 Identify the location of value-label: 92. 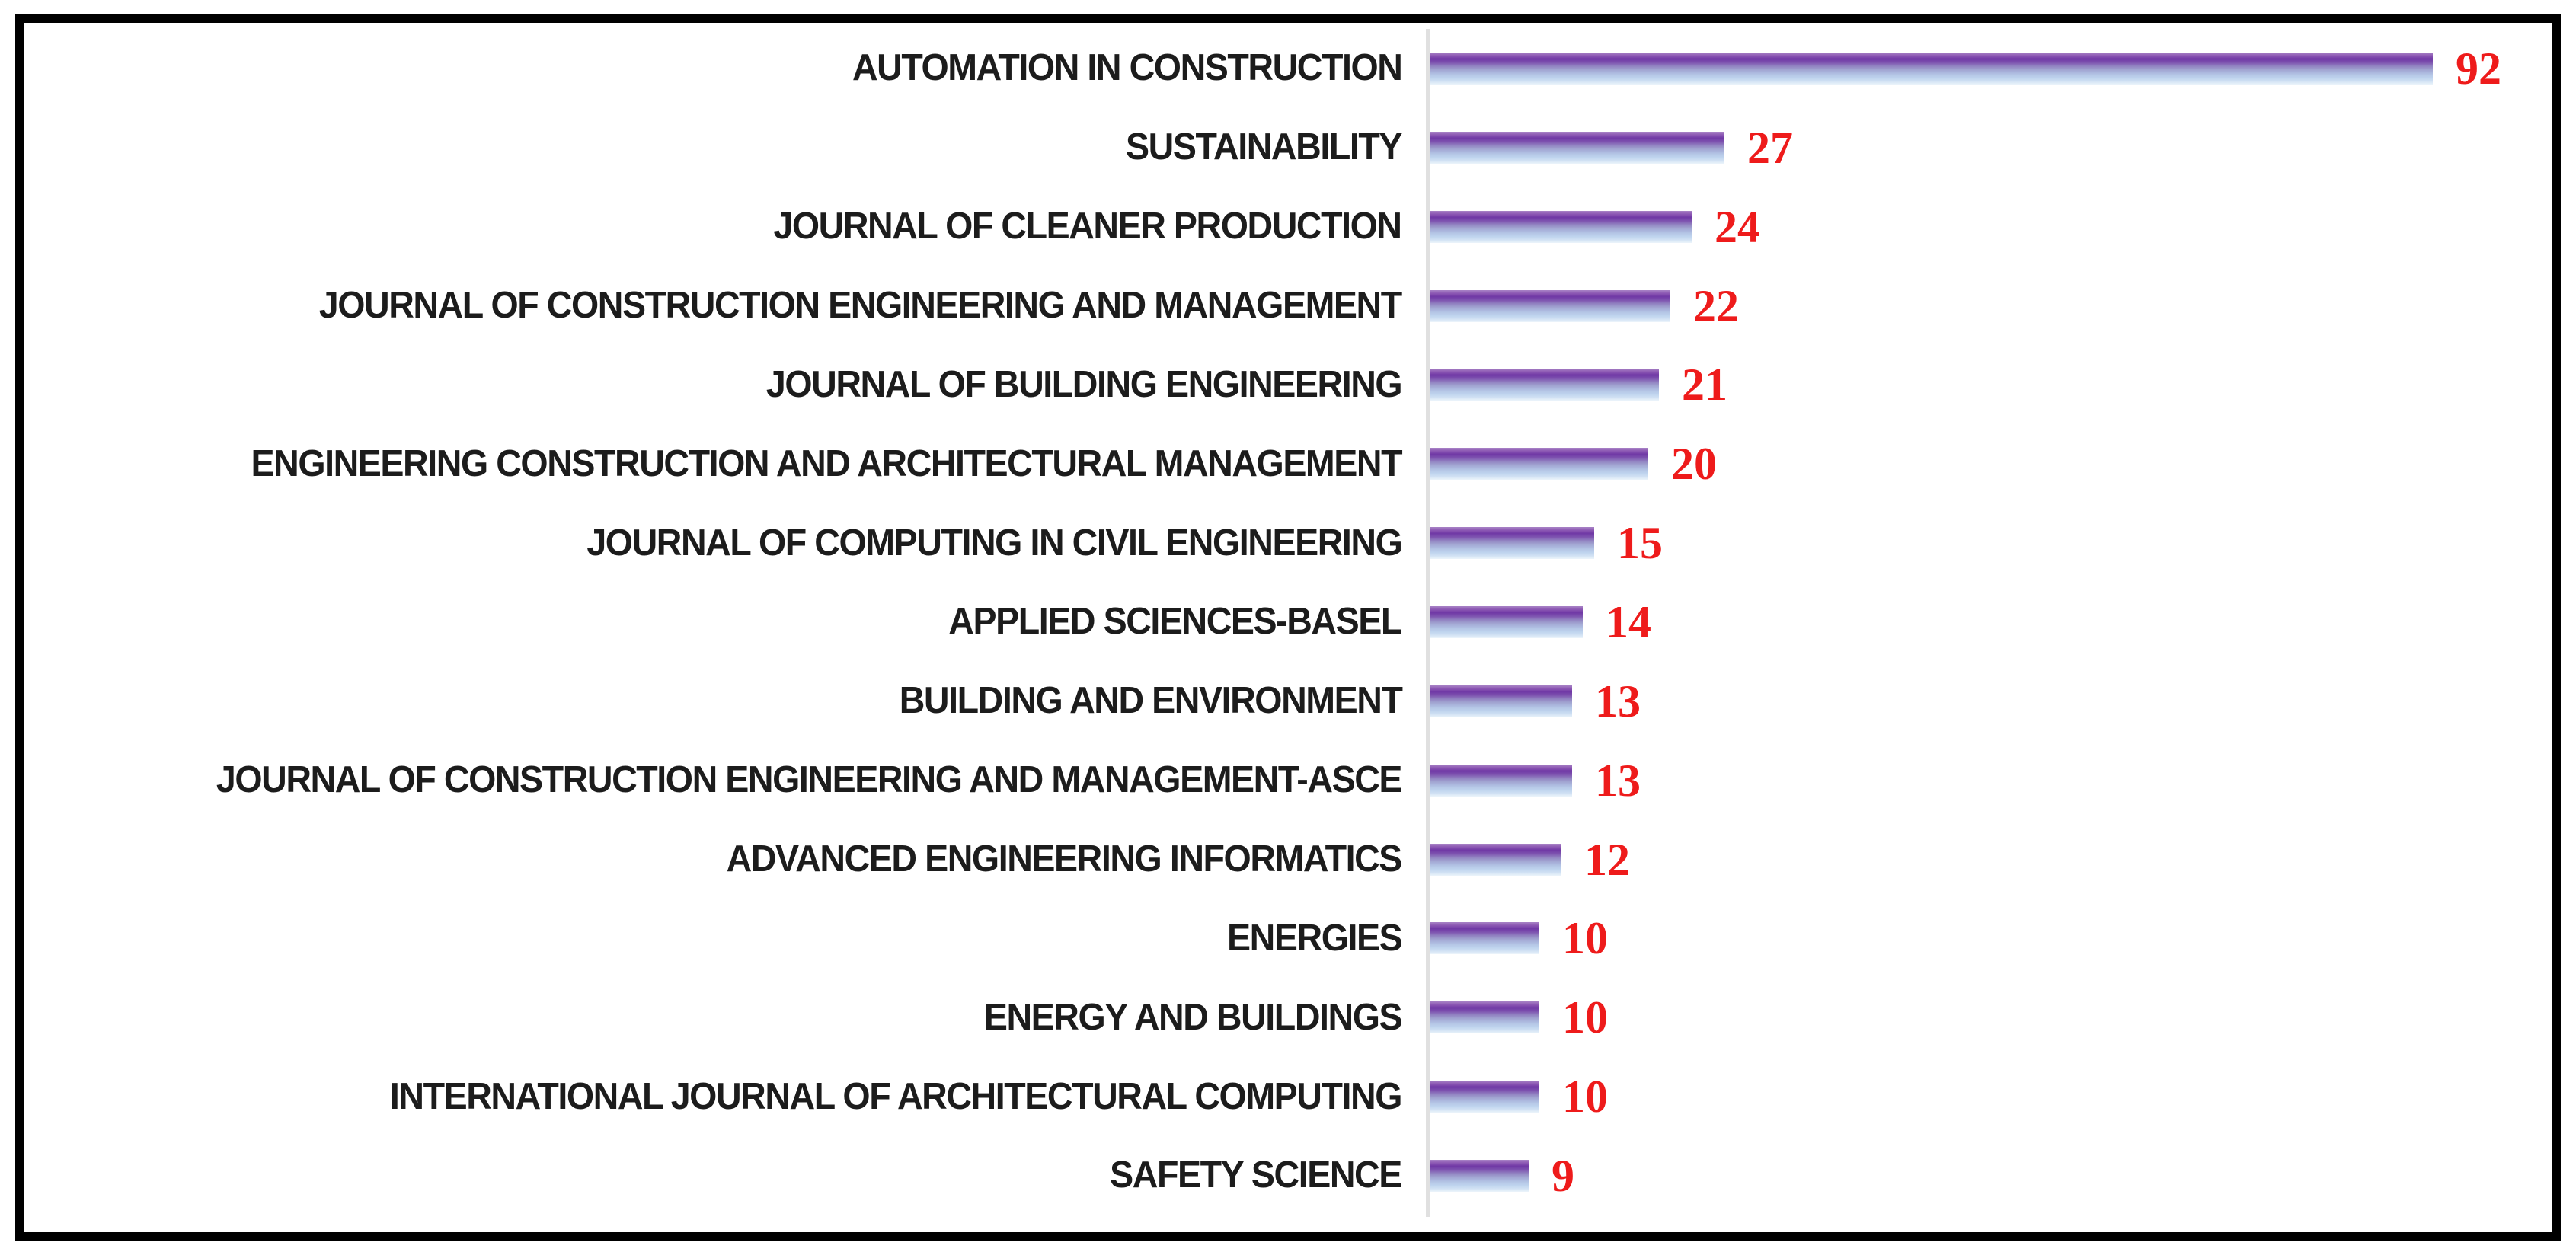
(2478, 68).